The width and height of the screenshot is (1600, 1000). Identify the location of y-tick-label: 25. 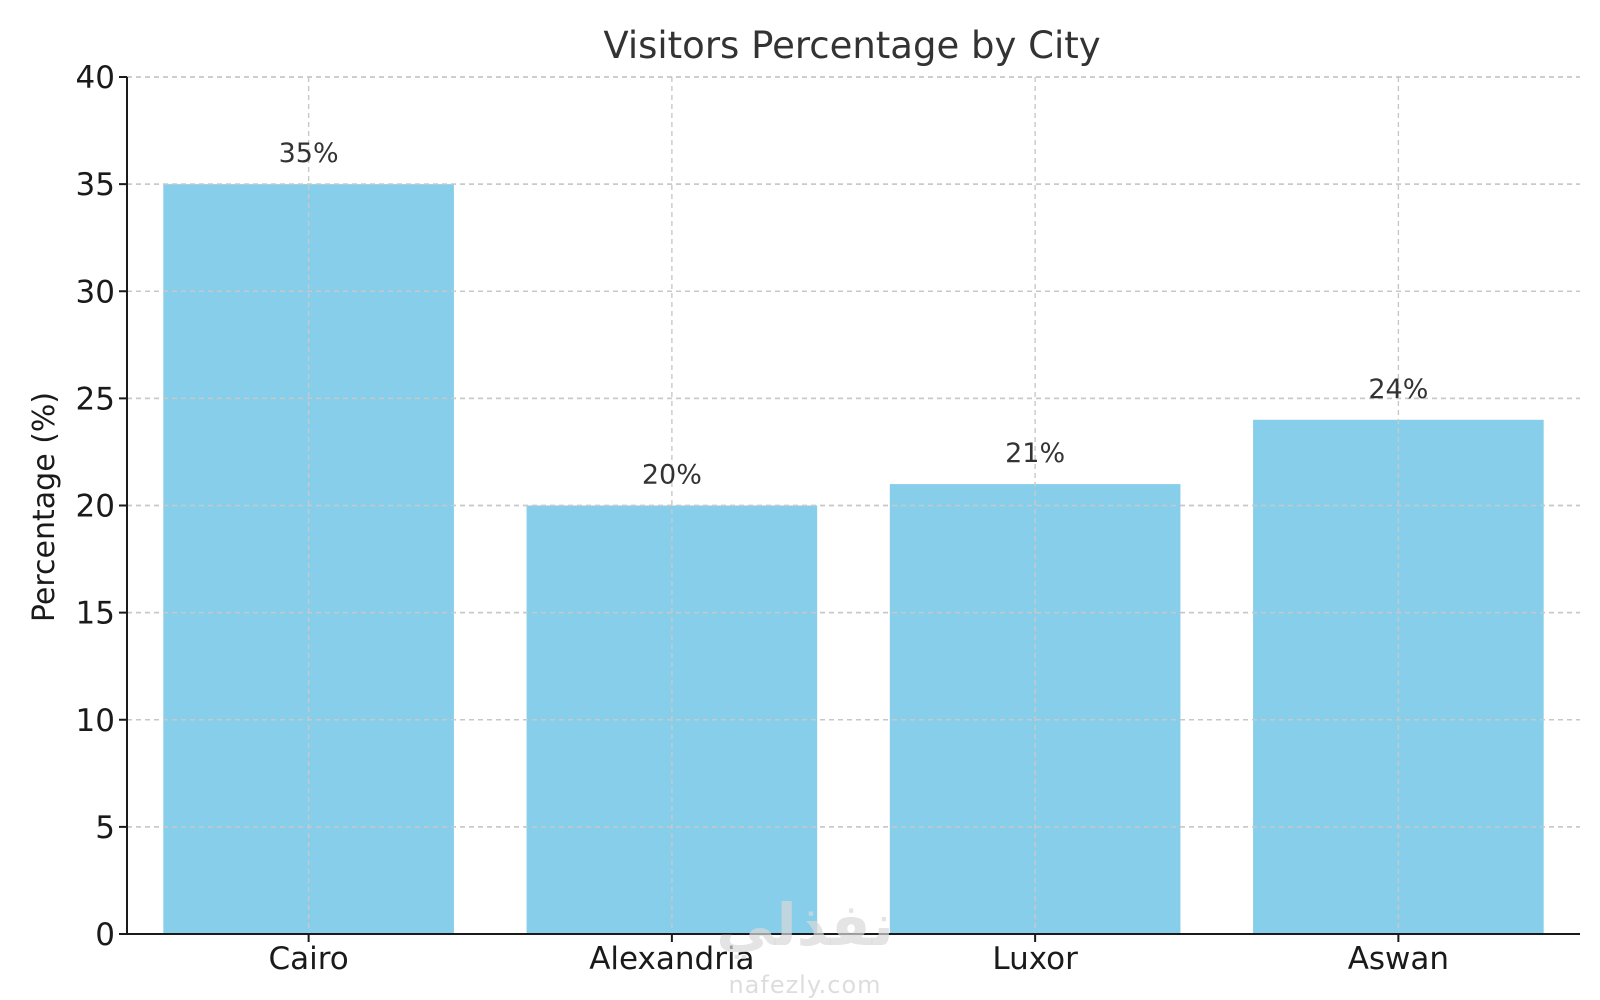
(95, 399).